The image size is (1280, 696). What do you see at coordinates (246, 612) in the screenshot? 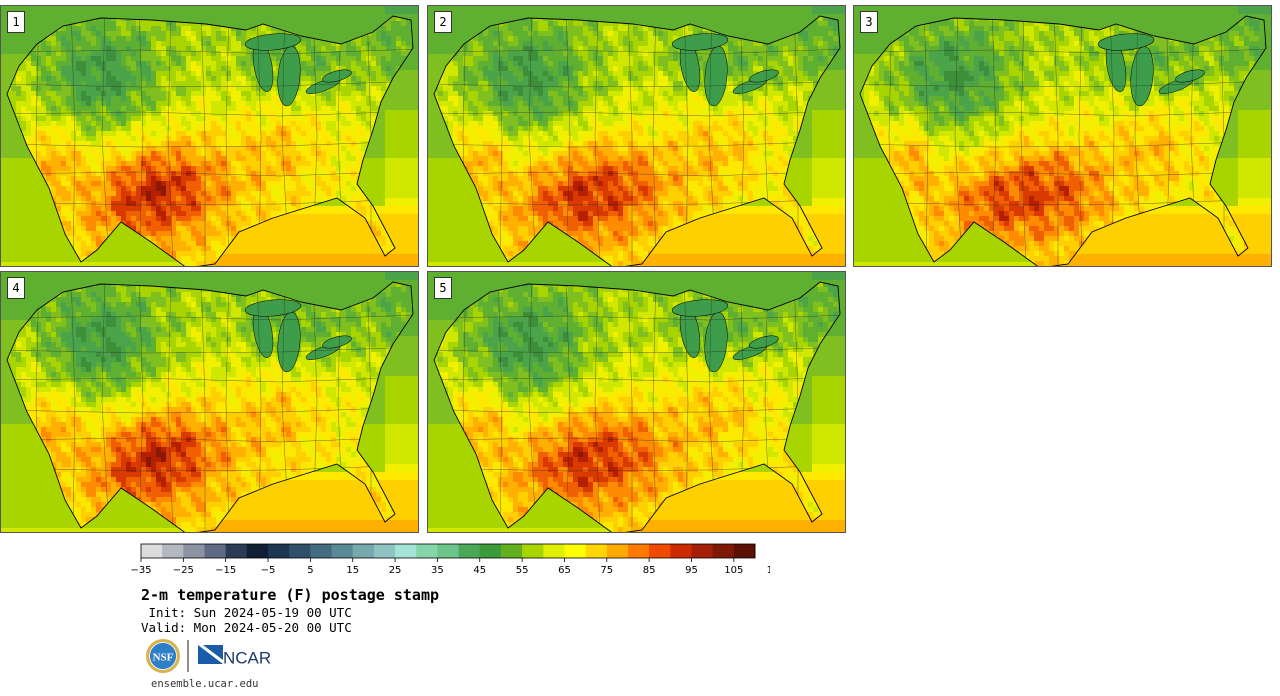
I see `init-time: Init: Sun 2024-05-19 00 UTC` at bounding box center [246, 612].